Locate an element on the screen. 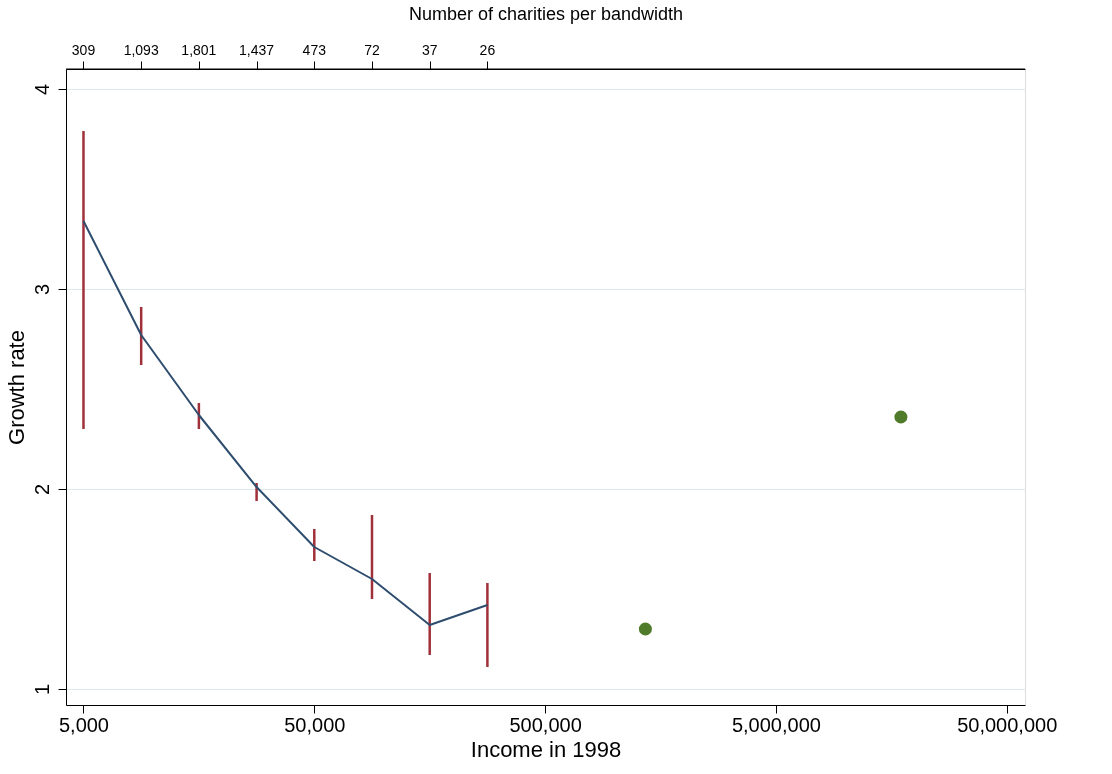 This screenshot has width=1112, height=774. x-axis-title: Income in 1998 is located at coordinates (546, 749).